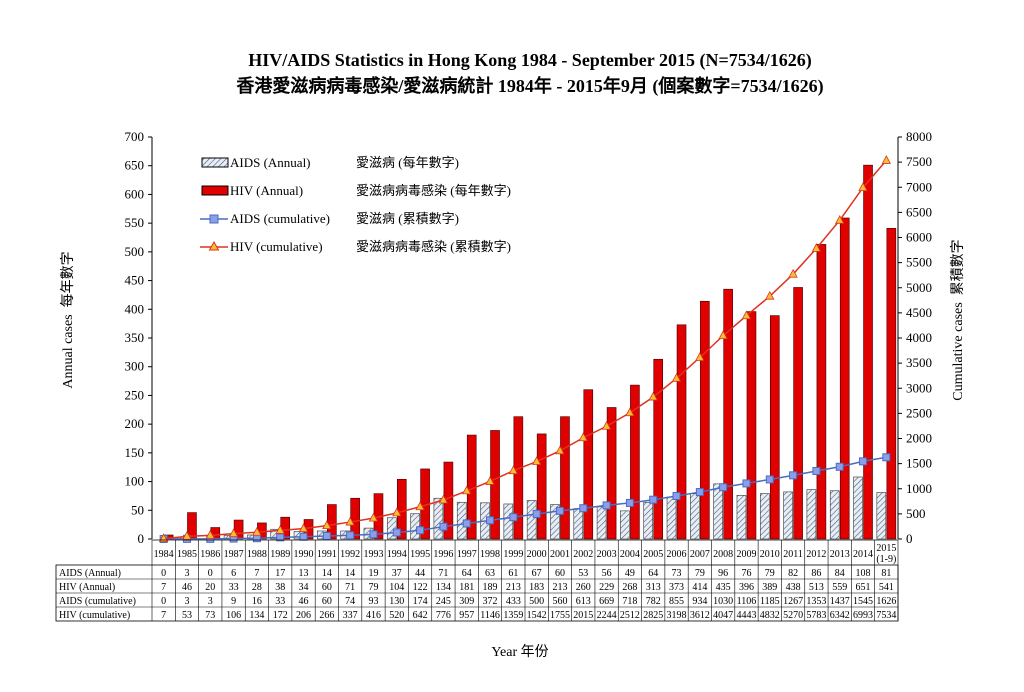 This screenshot has width=1024, height=692. I want to click on table-cell: 313, so click(653, 587).